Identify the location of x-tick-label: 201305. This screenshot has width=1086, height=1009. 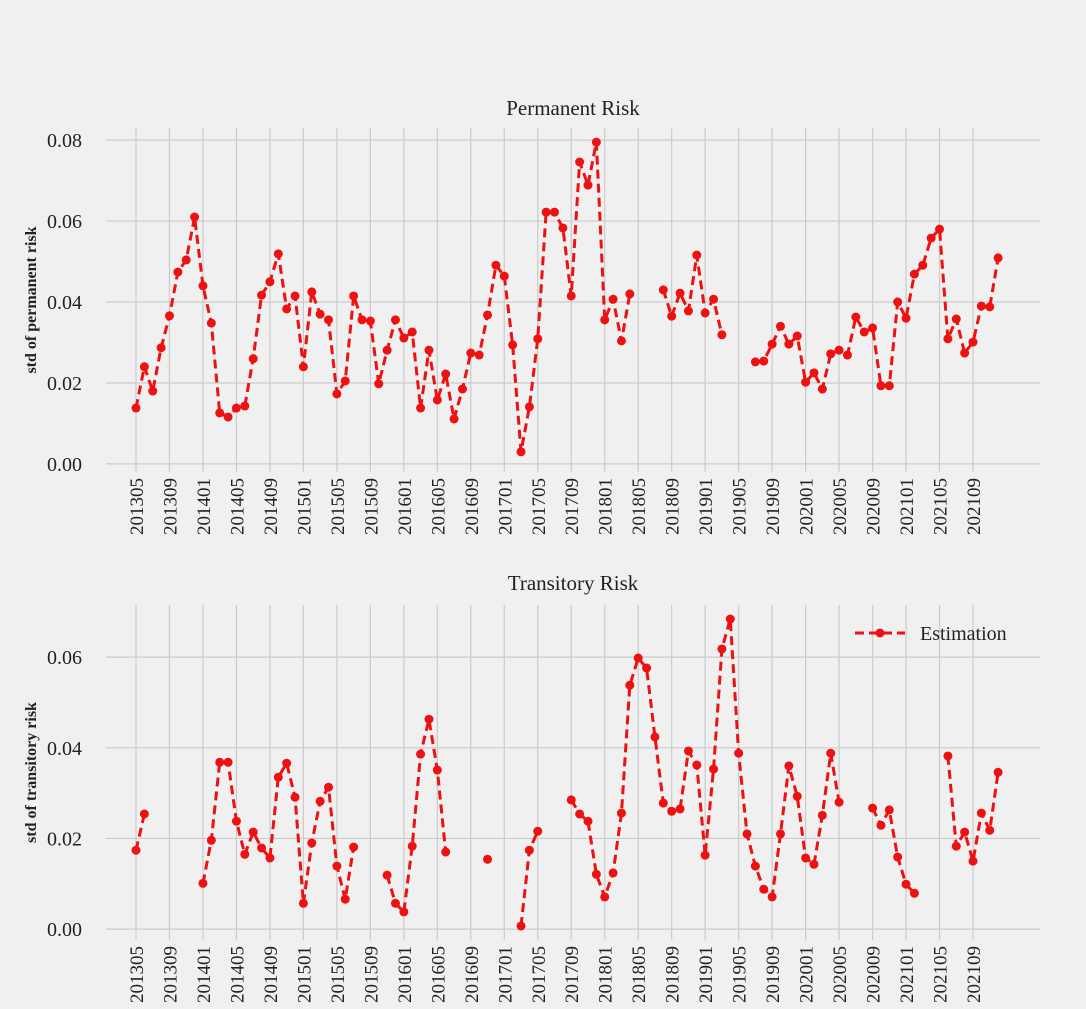
(137, 506).